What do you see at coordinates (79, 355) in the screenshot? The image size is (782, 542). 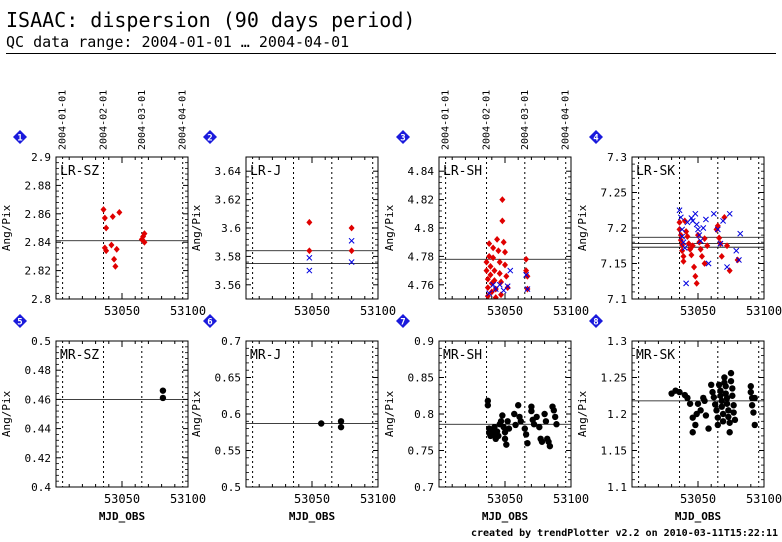 I see `panel-label: MR-SZ` at bounding box center [79, 355].